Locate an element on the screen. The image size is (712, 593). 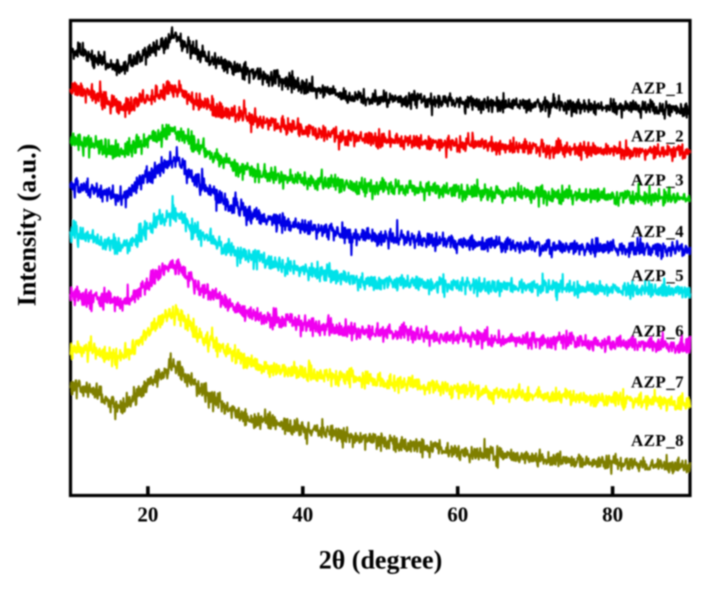
svg-text: 60 is located at coordinates (457, 515).